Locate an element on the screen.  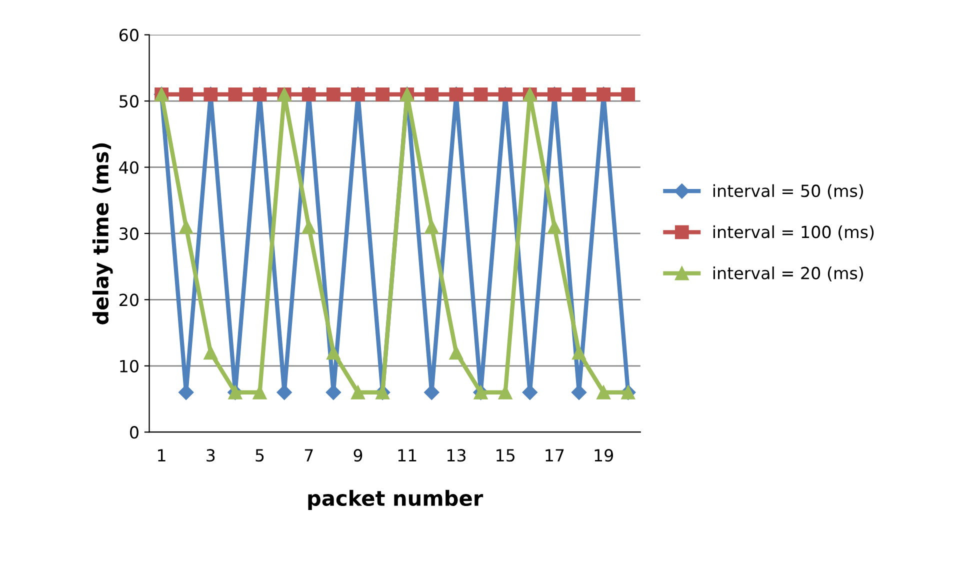
x-tick-label: 3 is located at coordinates (210, 455).